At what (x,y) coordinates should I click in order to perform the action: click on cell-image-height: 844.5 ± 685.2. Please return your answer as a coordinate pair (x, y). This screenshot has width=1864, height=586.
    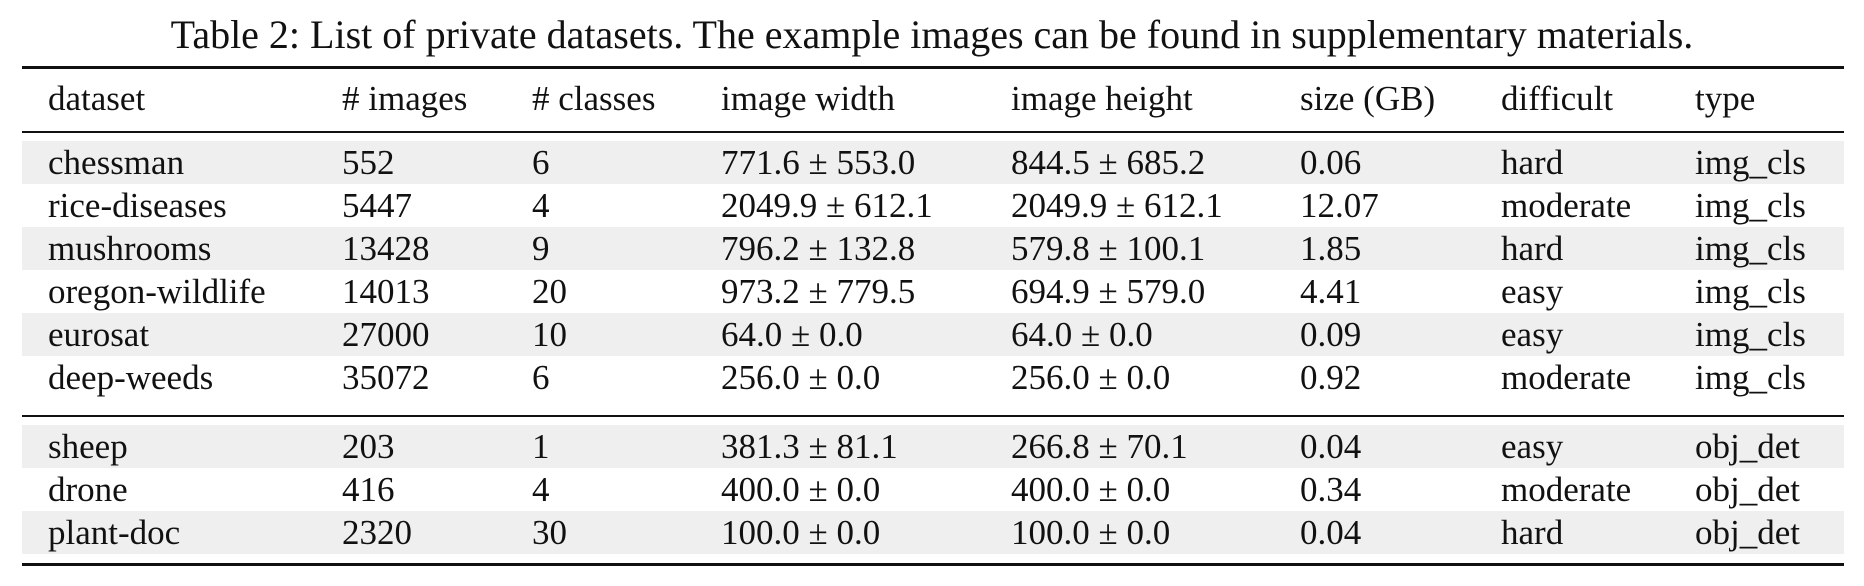
    Looking at the image, I should click on (1108, 162).